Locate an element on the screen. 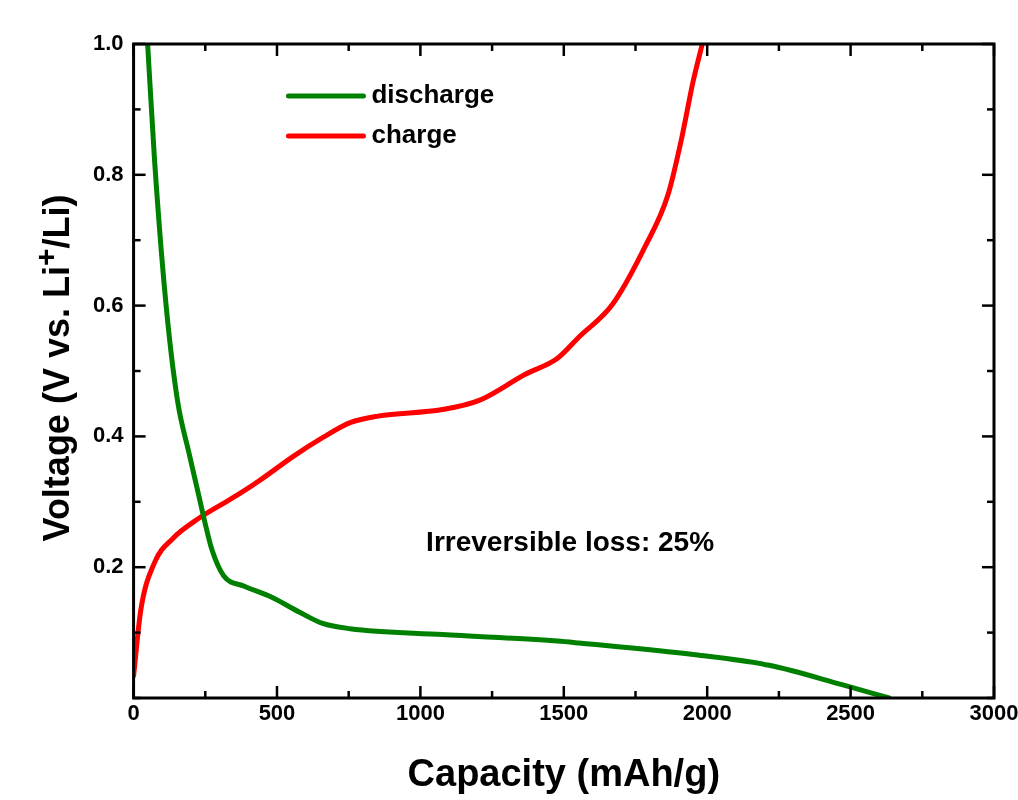 The height and width of the screenshot is (800, 1018). y-tick-label: 0.6 is located at coordinates (108, 304).